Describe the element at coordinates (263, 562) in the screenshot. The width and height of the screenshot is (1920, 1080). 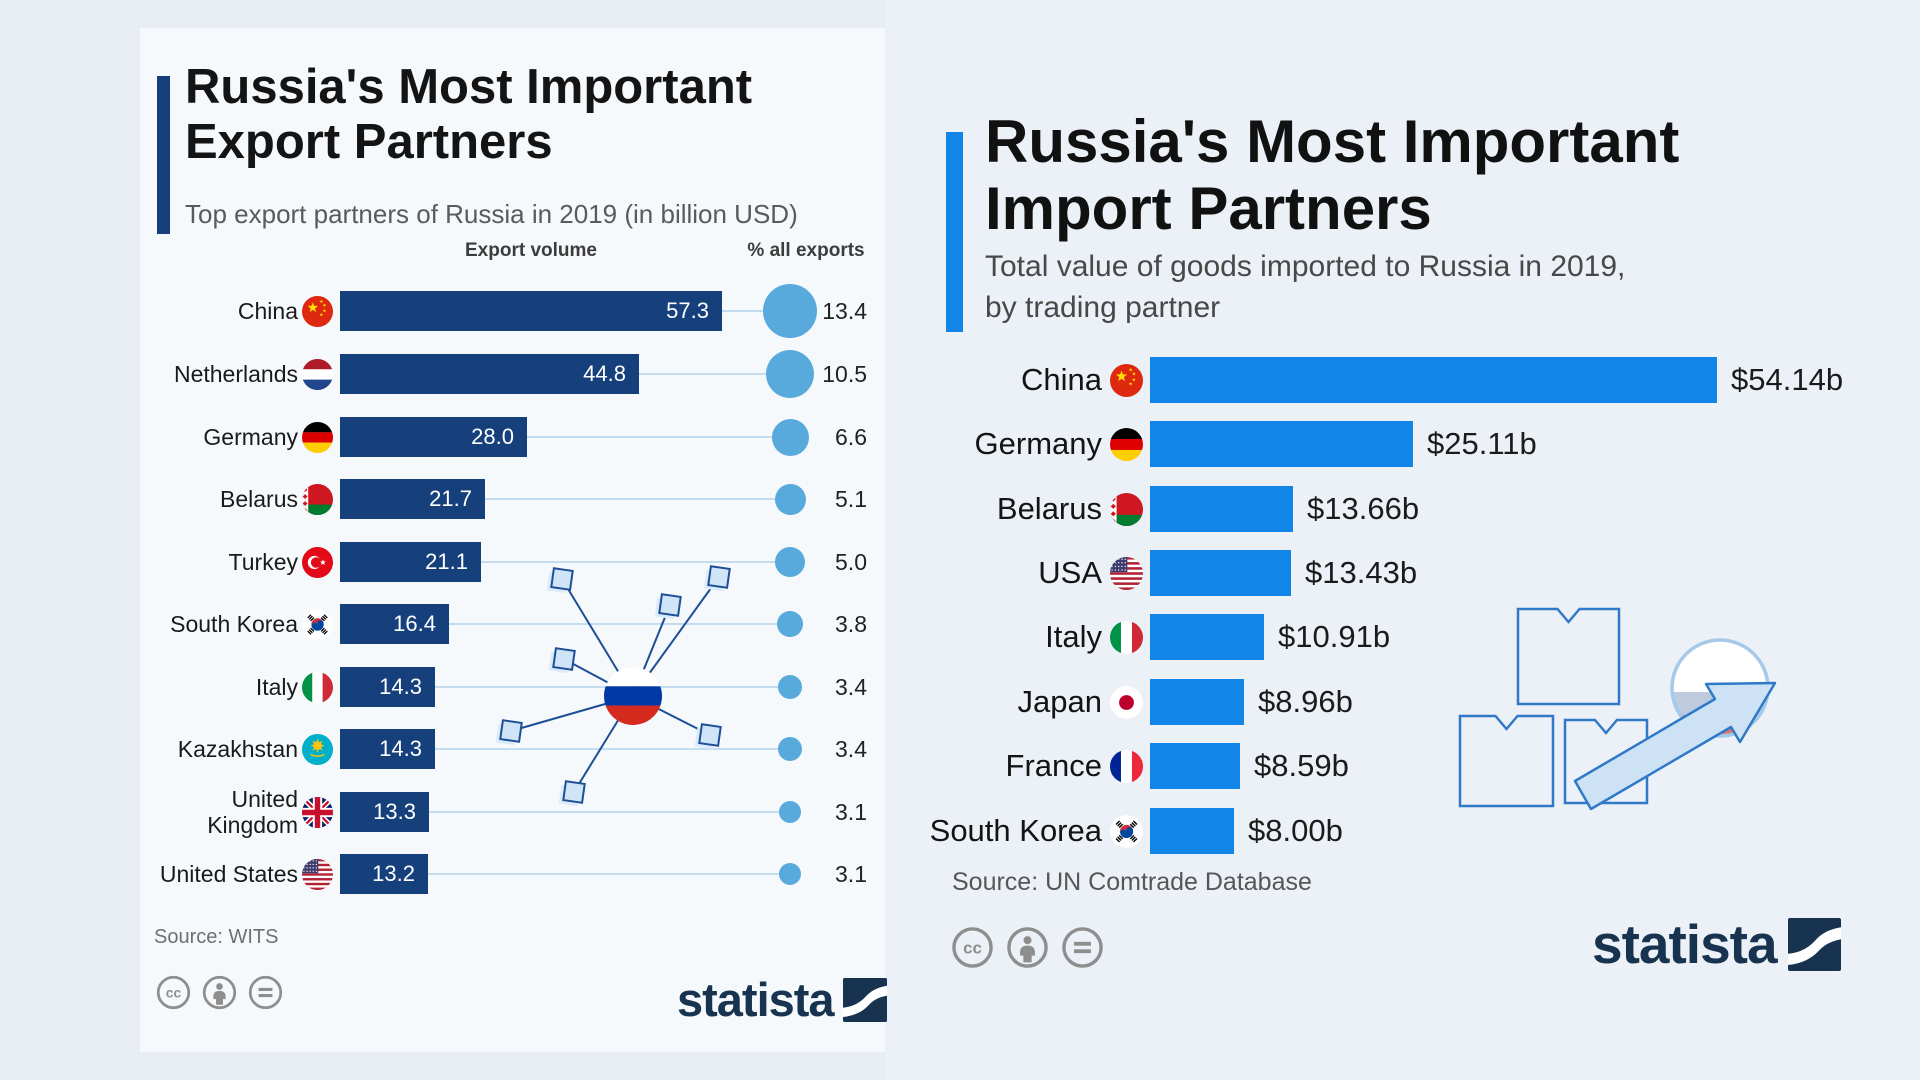
I see `country-label: Turkey` at that location.